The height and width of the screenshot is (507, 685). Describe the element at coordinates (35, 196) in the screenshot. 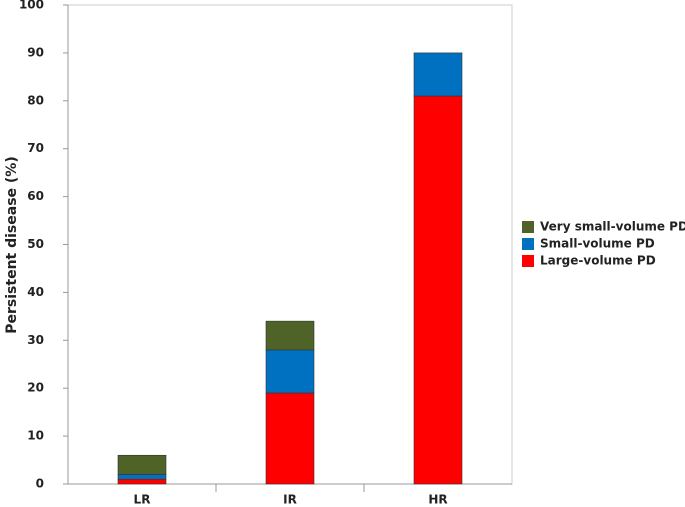

I see `y-tick-label: 60` at that location.